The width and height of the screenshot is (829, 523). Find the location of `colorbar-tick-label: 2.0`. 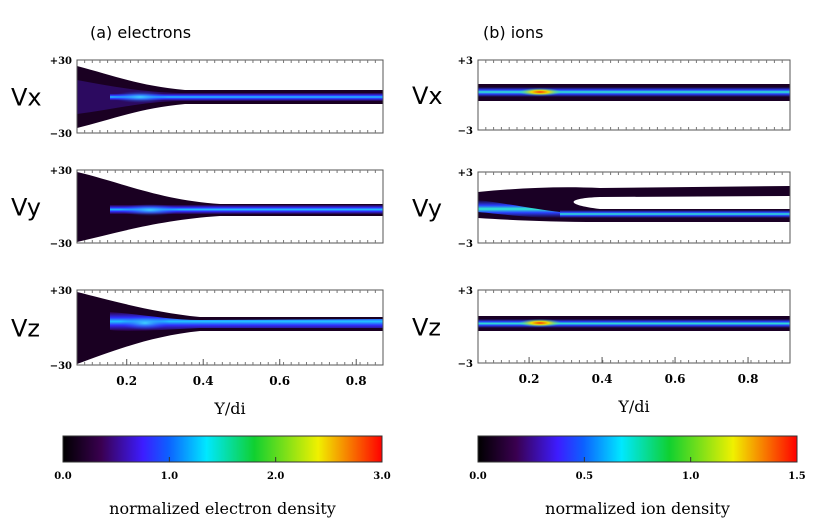

colorbar-tick-label: 2.0 is located at coordinates (275, 476).